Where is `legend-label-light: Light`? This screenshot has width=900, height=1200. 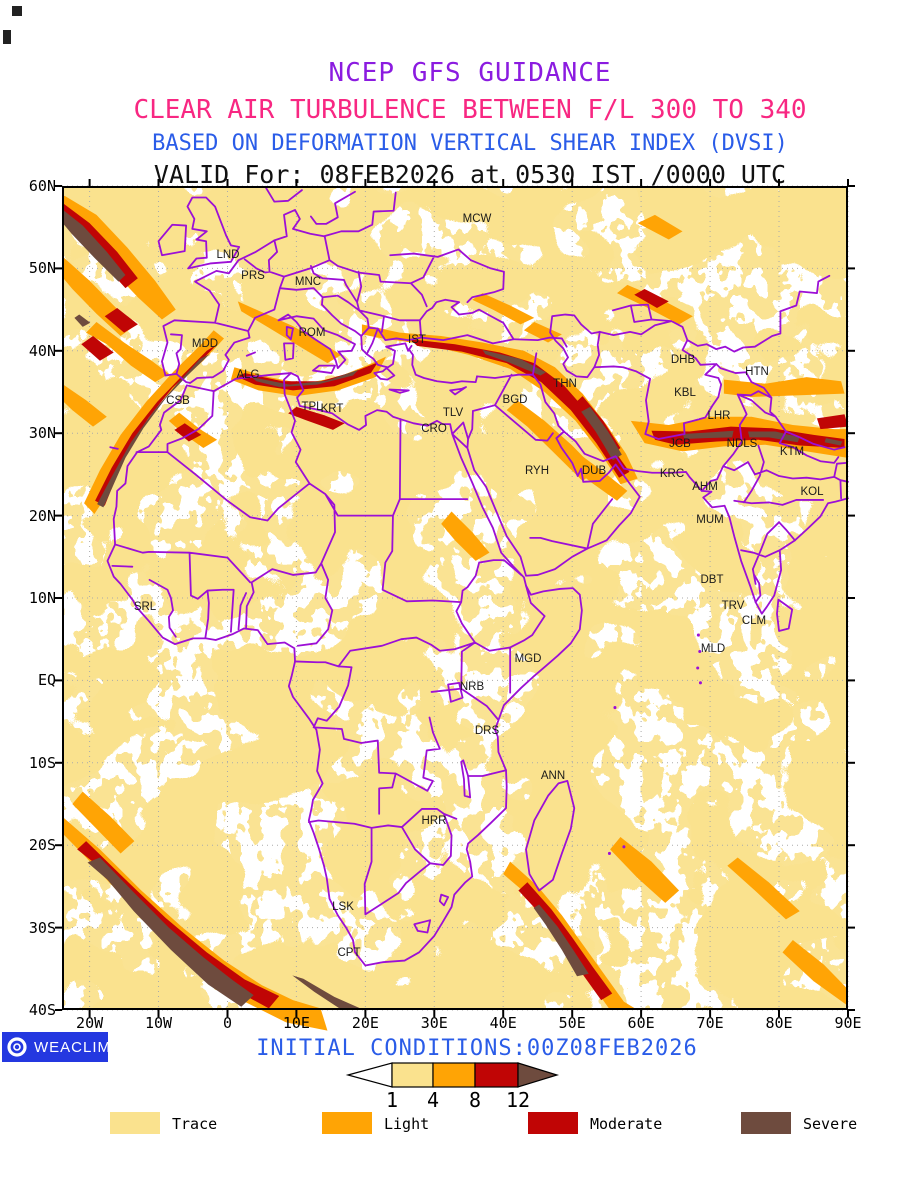 legend-label-light: Light is located at coordinates (407, 1124).